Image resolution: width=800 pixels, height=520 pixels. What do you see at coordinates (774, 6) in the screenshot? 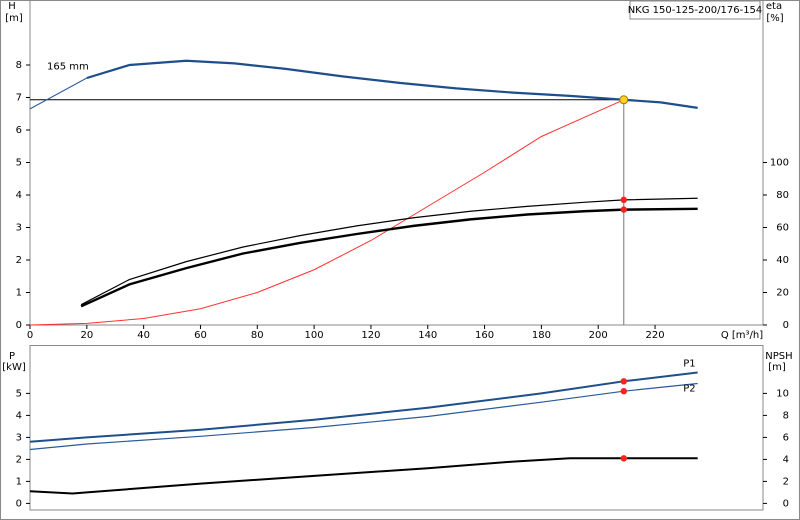
I see `y2-axis-label: eta` at bounding box center [774, 6].